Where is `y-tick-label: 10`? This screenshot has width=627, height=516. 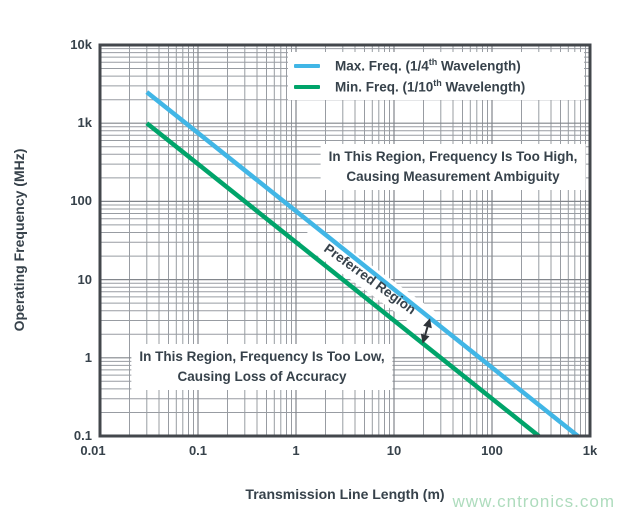
y-tick-label: 10 is located at coordinates (84, 279).